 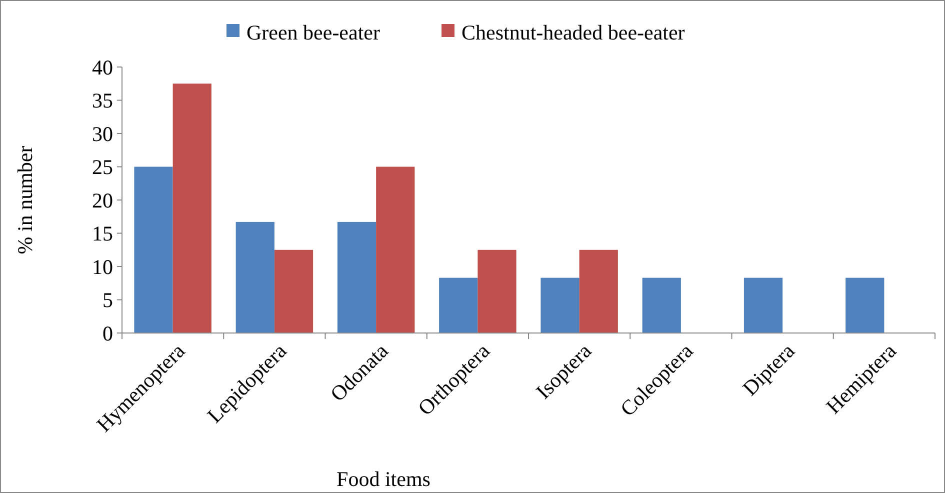 What do you see at coordinates (25, 200) in the screenshot?
I see `y-axis-title: % in number` at bounding box center [25, 200].